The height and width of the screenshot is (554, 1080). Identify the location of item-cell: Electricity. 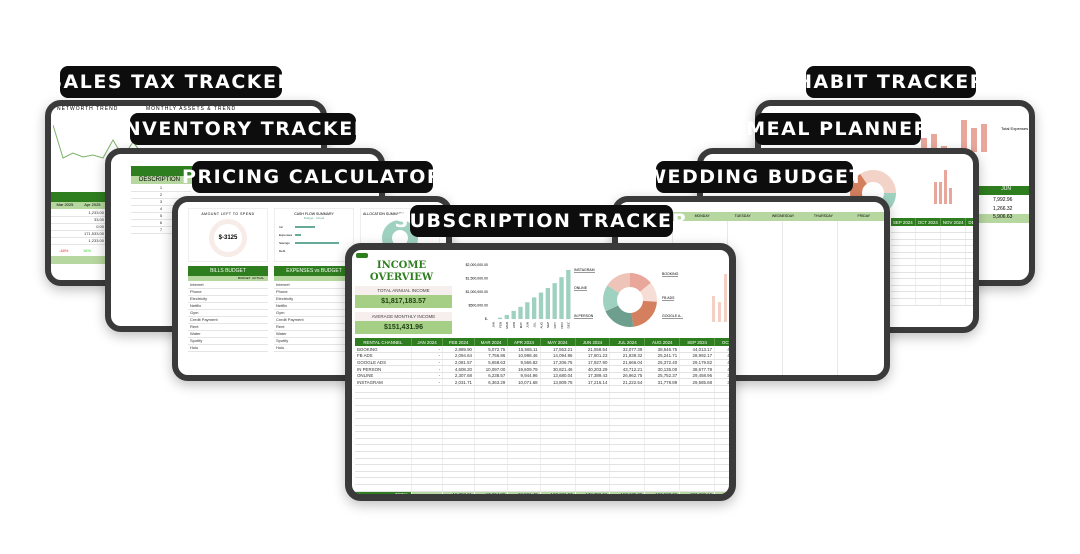
(309, 299).